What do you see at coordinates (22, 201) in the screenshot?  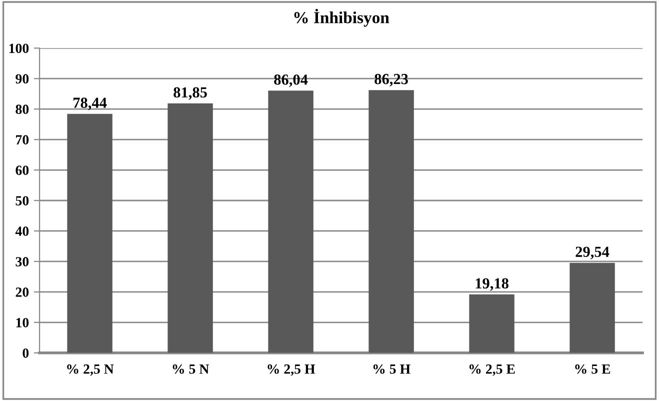 I see `y-tick-label: 50` at bounding box center [22, 201].